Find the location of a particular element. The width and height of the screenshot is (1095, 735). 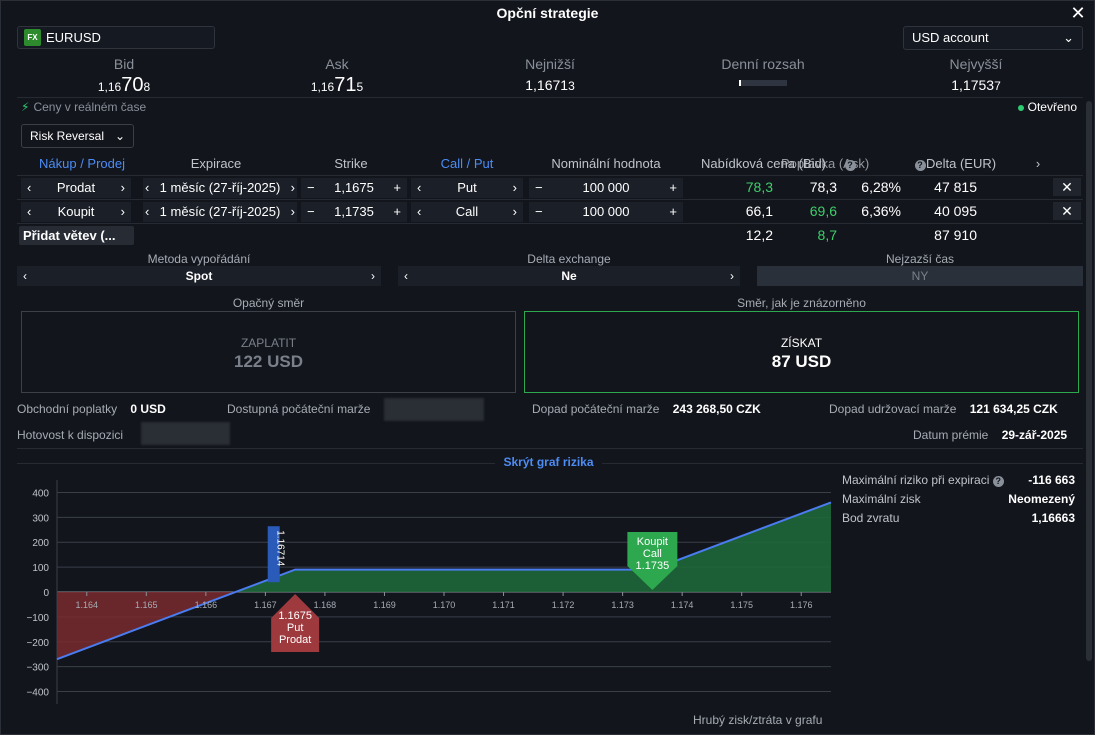

close-icon: ✕ is located at coordinates (1078, 13).